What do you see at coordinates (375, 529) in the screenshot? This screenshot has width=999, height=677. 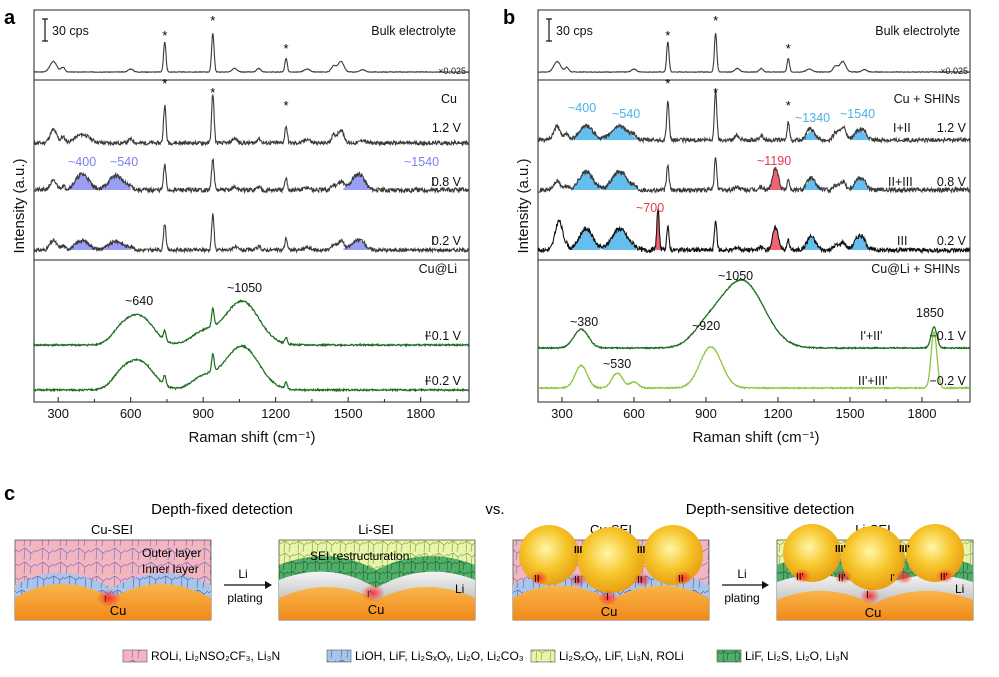 I see `box2-title: Li-SEI` at bounding box center [375, 529].